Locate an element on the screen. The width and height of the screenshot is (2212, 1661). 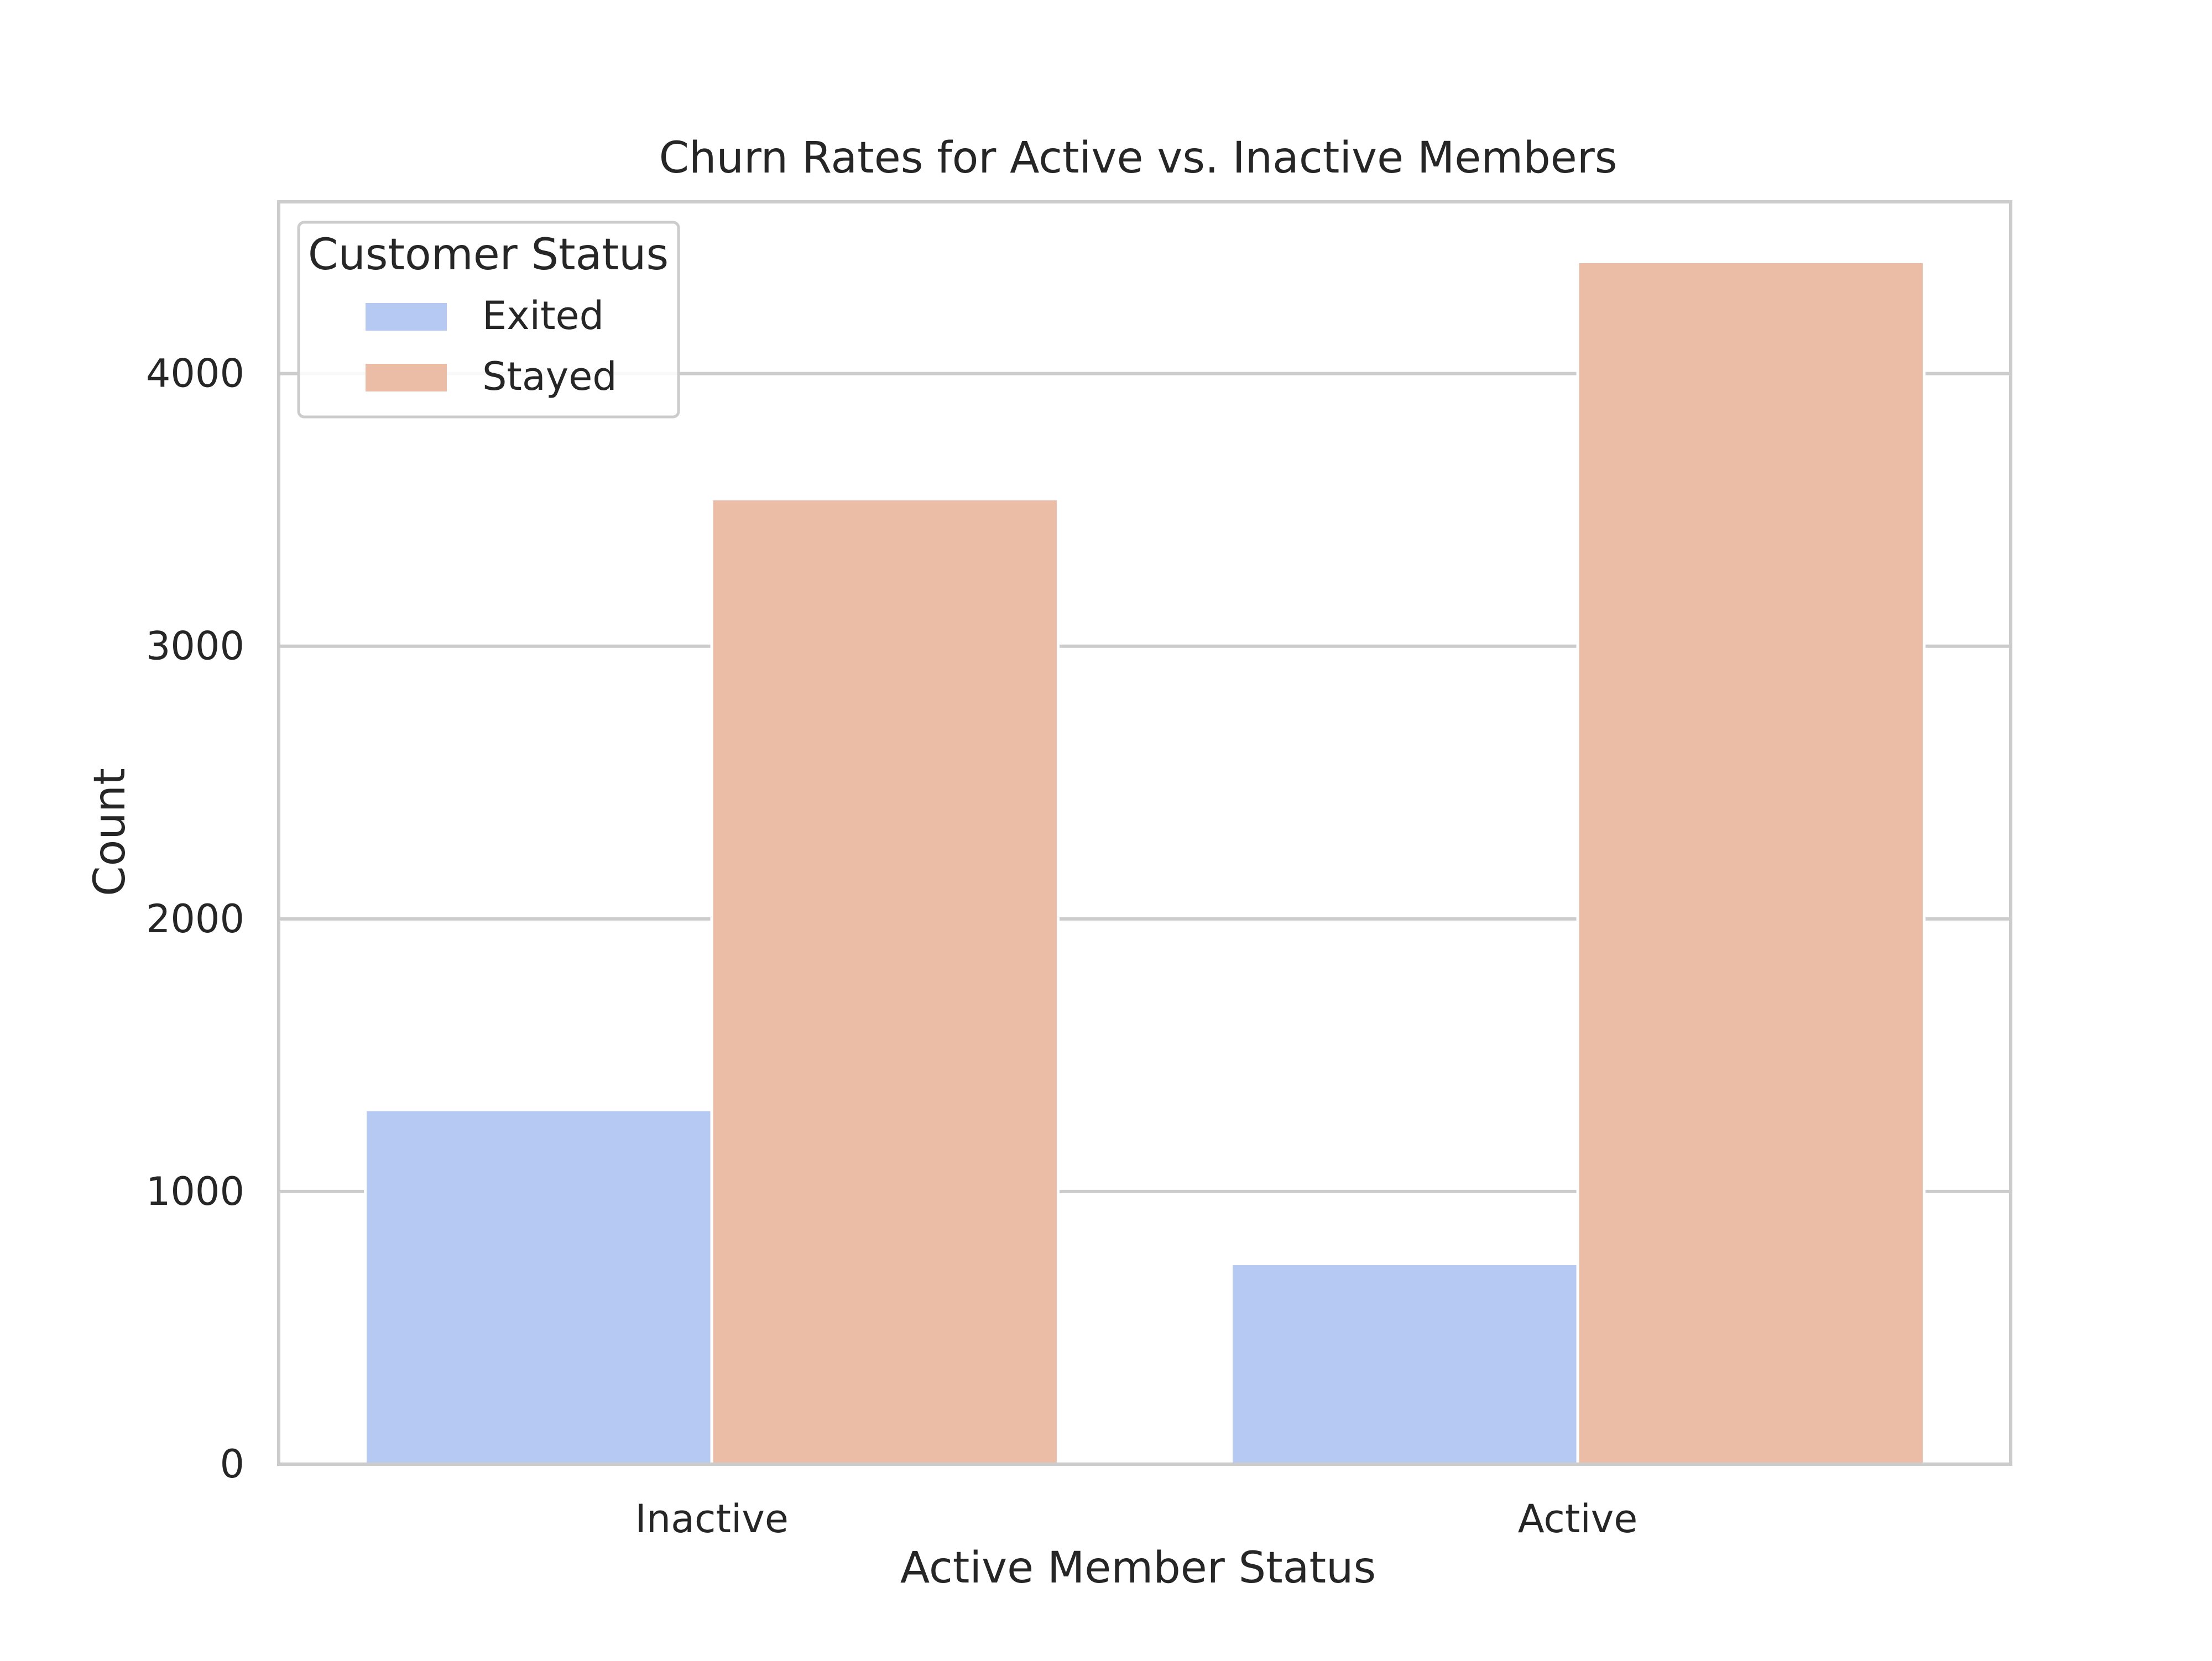
bar-stayed-inactive is located at coordinates (885, 982).